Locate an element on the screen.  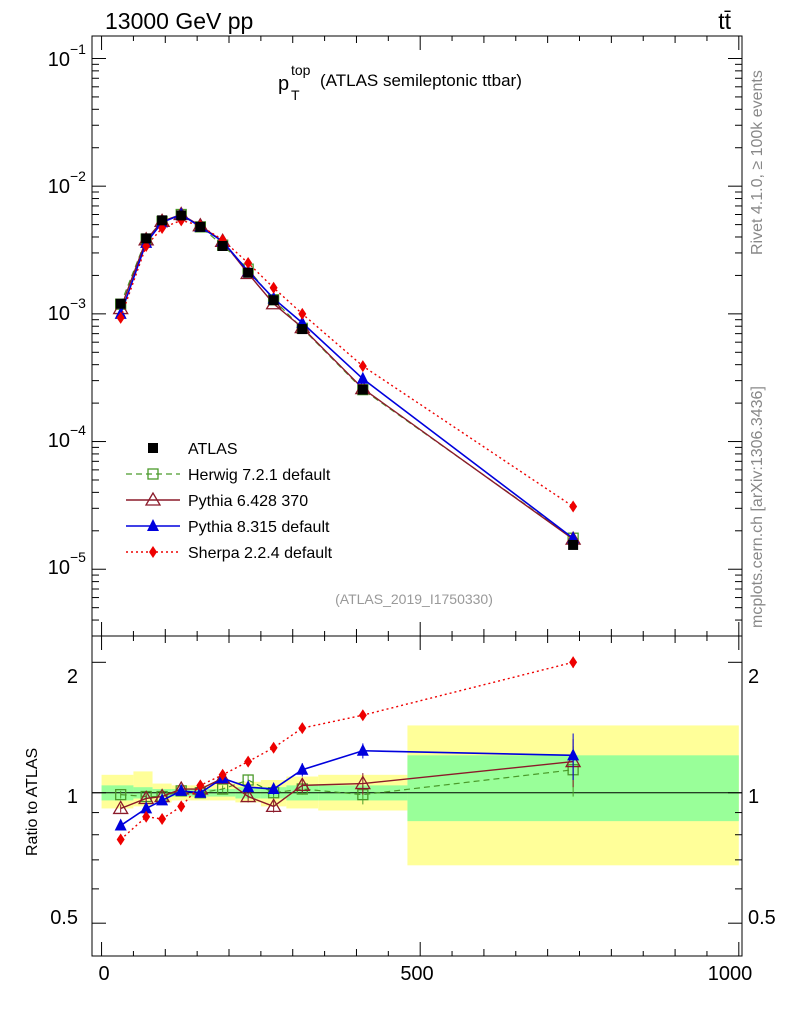
x-tick-label-0: 0 is located at coordinates (103, 974).